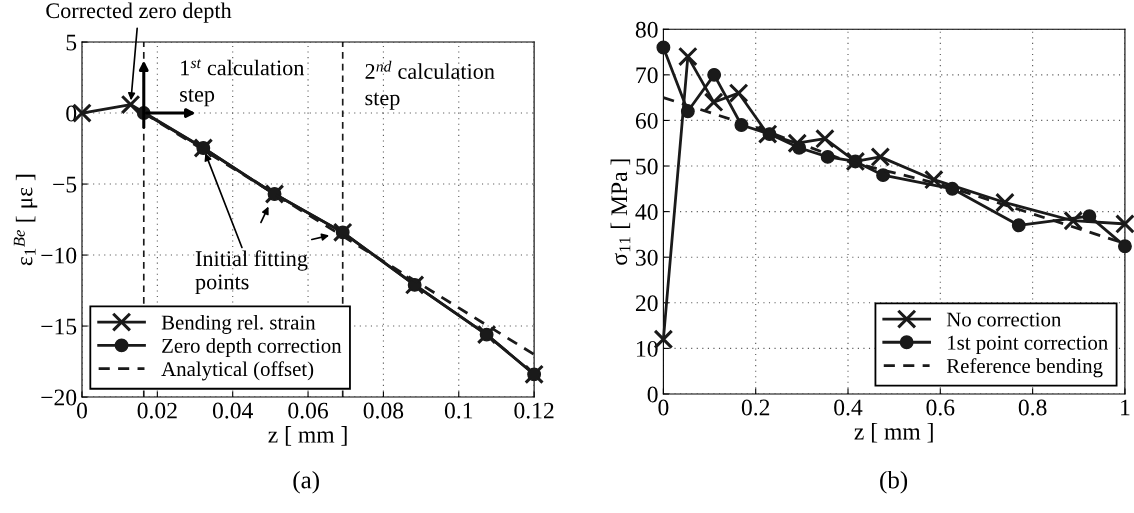  I want to click on y-tick-label: 80, so click(646, 29).